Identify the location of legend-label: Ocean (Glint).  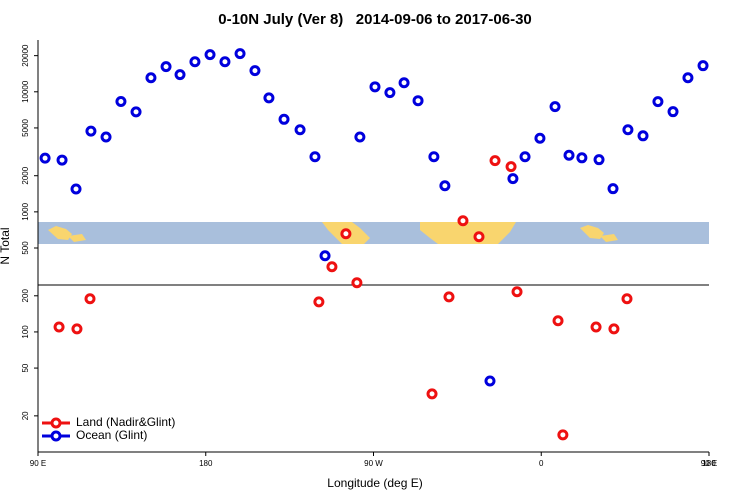
(111, 435).